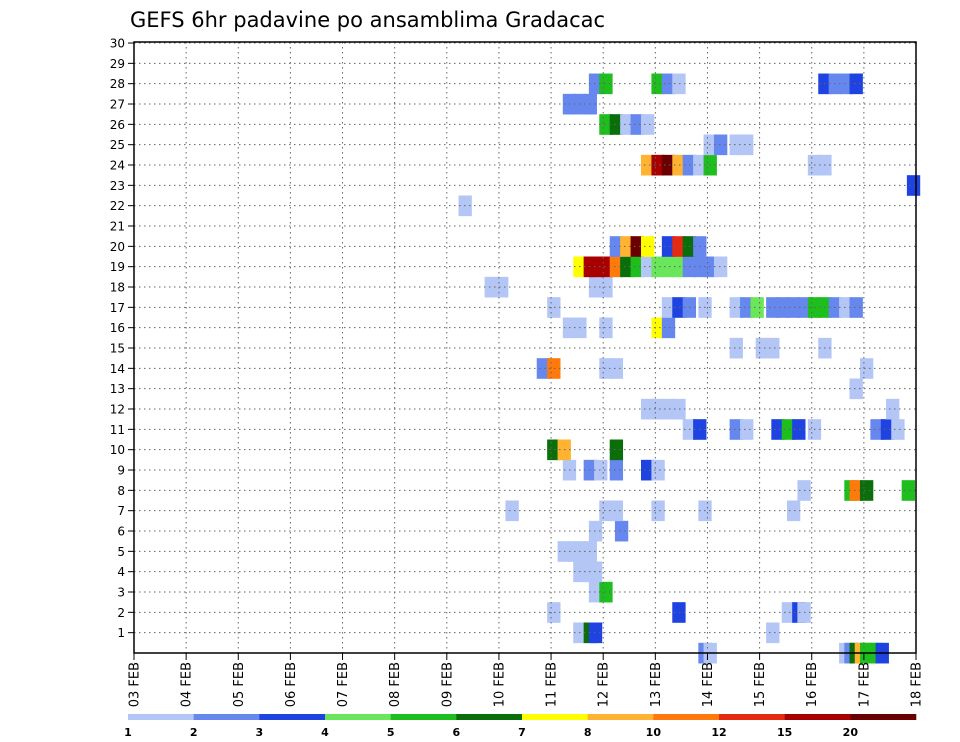  What do you see at coordinates (121, 633) in the screenshot?
I see `y-tick-label: 1` at bounding box center [121, 633].